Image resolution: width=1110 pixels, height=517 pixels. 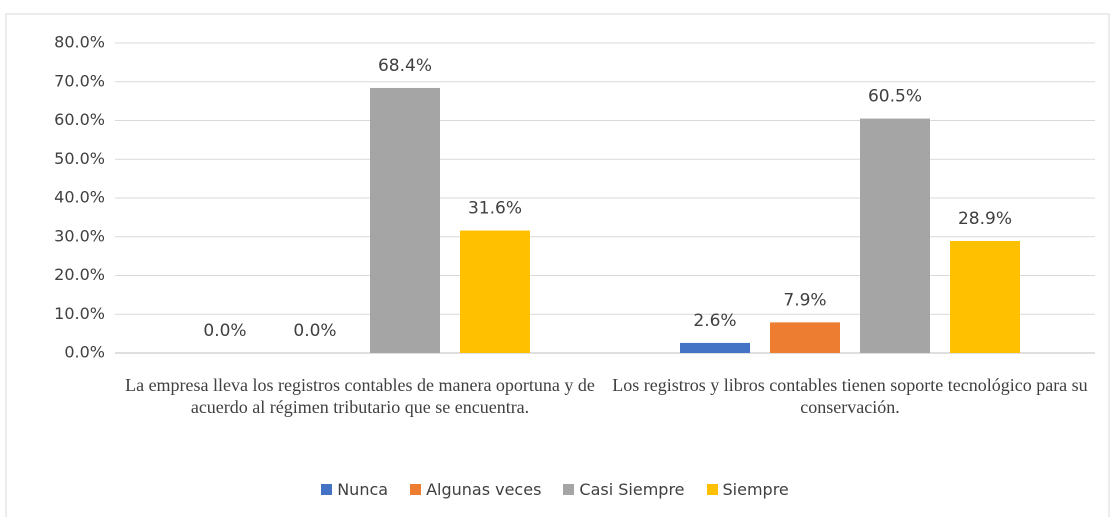 What do you see at coordinates (895, 97) in the screenshot?
I see `data-label: 60.5%` at bounding box center [895, 97].